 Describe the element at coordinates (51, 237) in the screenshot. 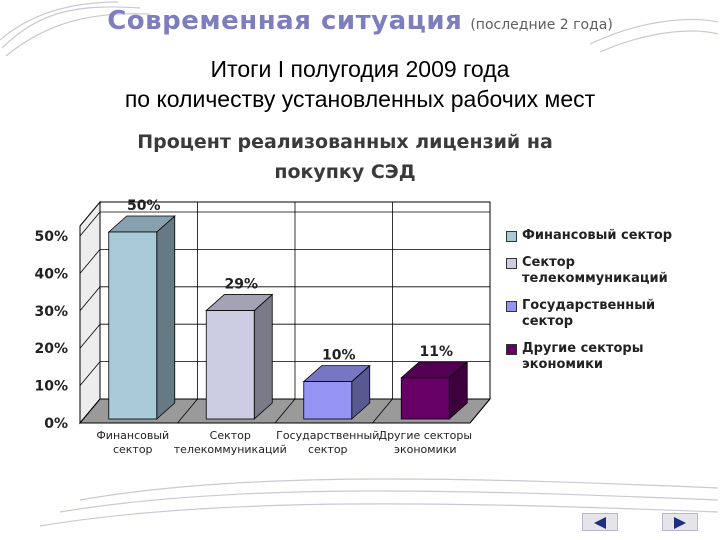

I see `y-tick-label: 50%` at that location.